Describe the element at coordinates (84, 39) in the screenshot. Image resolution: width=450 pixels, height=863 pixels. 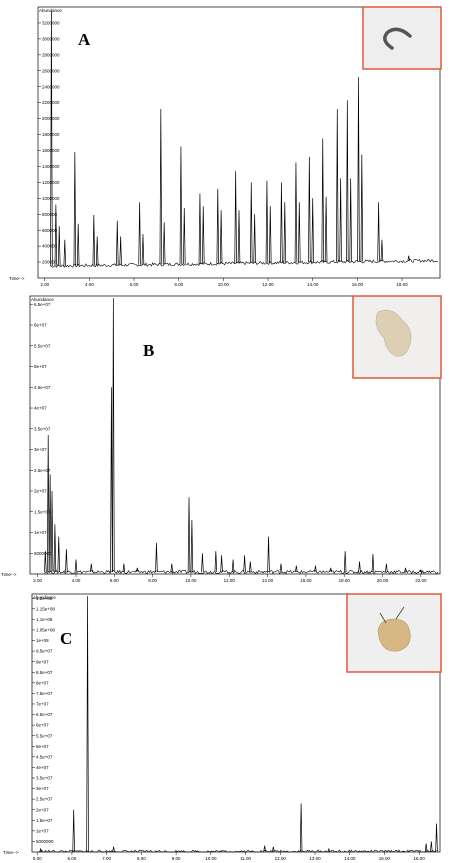
I see `panel-label: A` at that location.